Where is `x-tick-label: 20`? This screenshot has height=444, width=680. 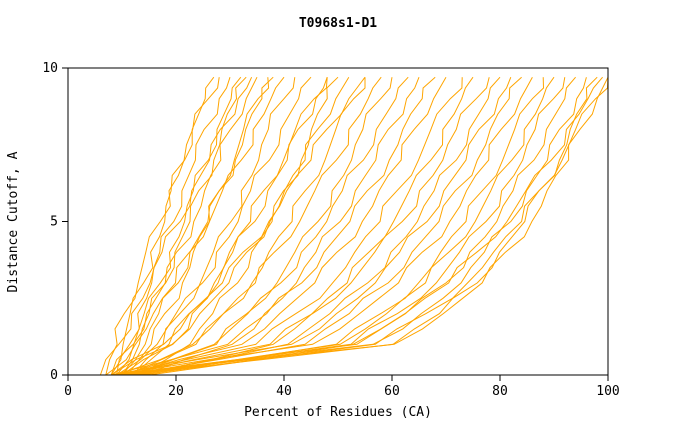
x-tick-label: 20 is located at coordinates (176, 391).